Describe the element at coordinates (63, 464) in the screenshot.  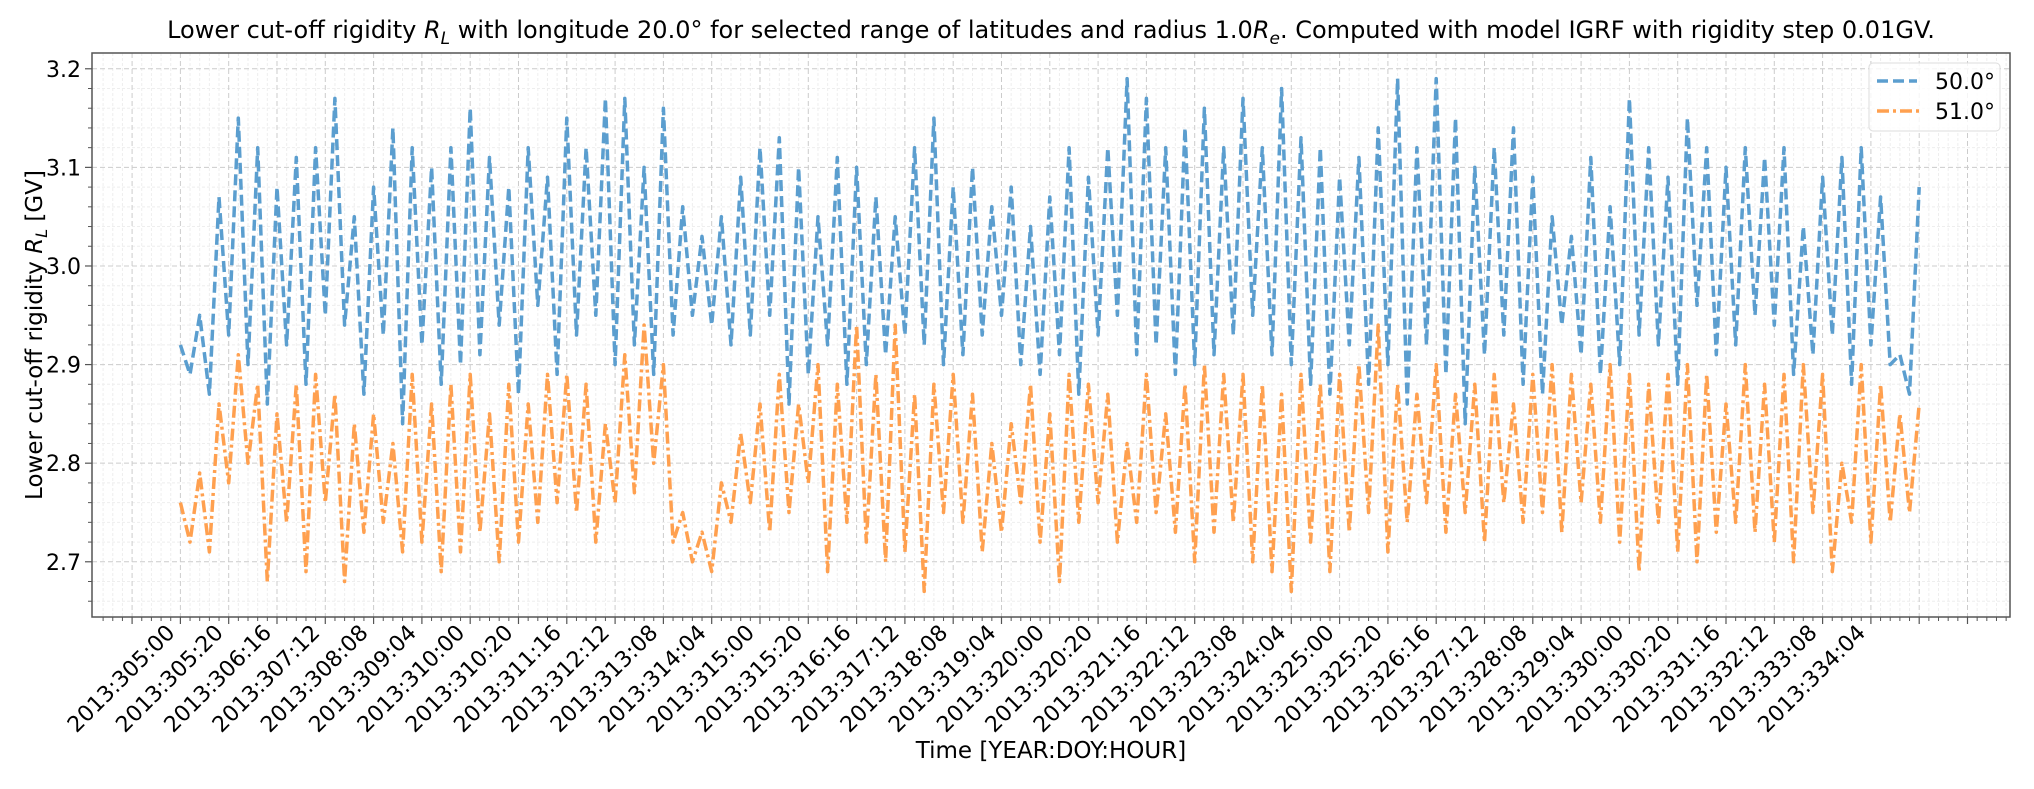
I see `y-tick-label: 2.8` at that location.